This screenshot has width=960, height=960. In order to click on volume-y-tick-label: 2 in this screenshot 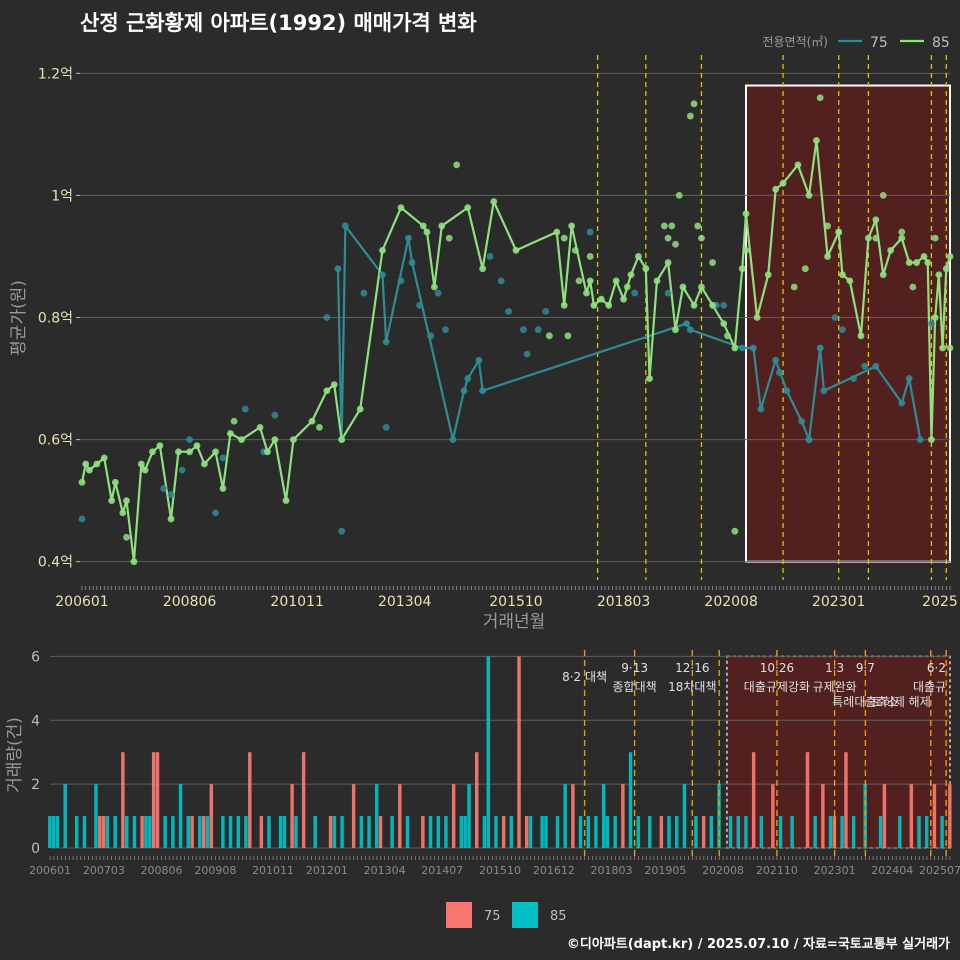, I will do `click(35, 785)`.